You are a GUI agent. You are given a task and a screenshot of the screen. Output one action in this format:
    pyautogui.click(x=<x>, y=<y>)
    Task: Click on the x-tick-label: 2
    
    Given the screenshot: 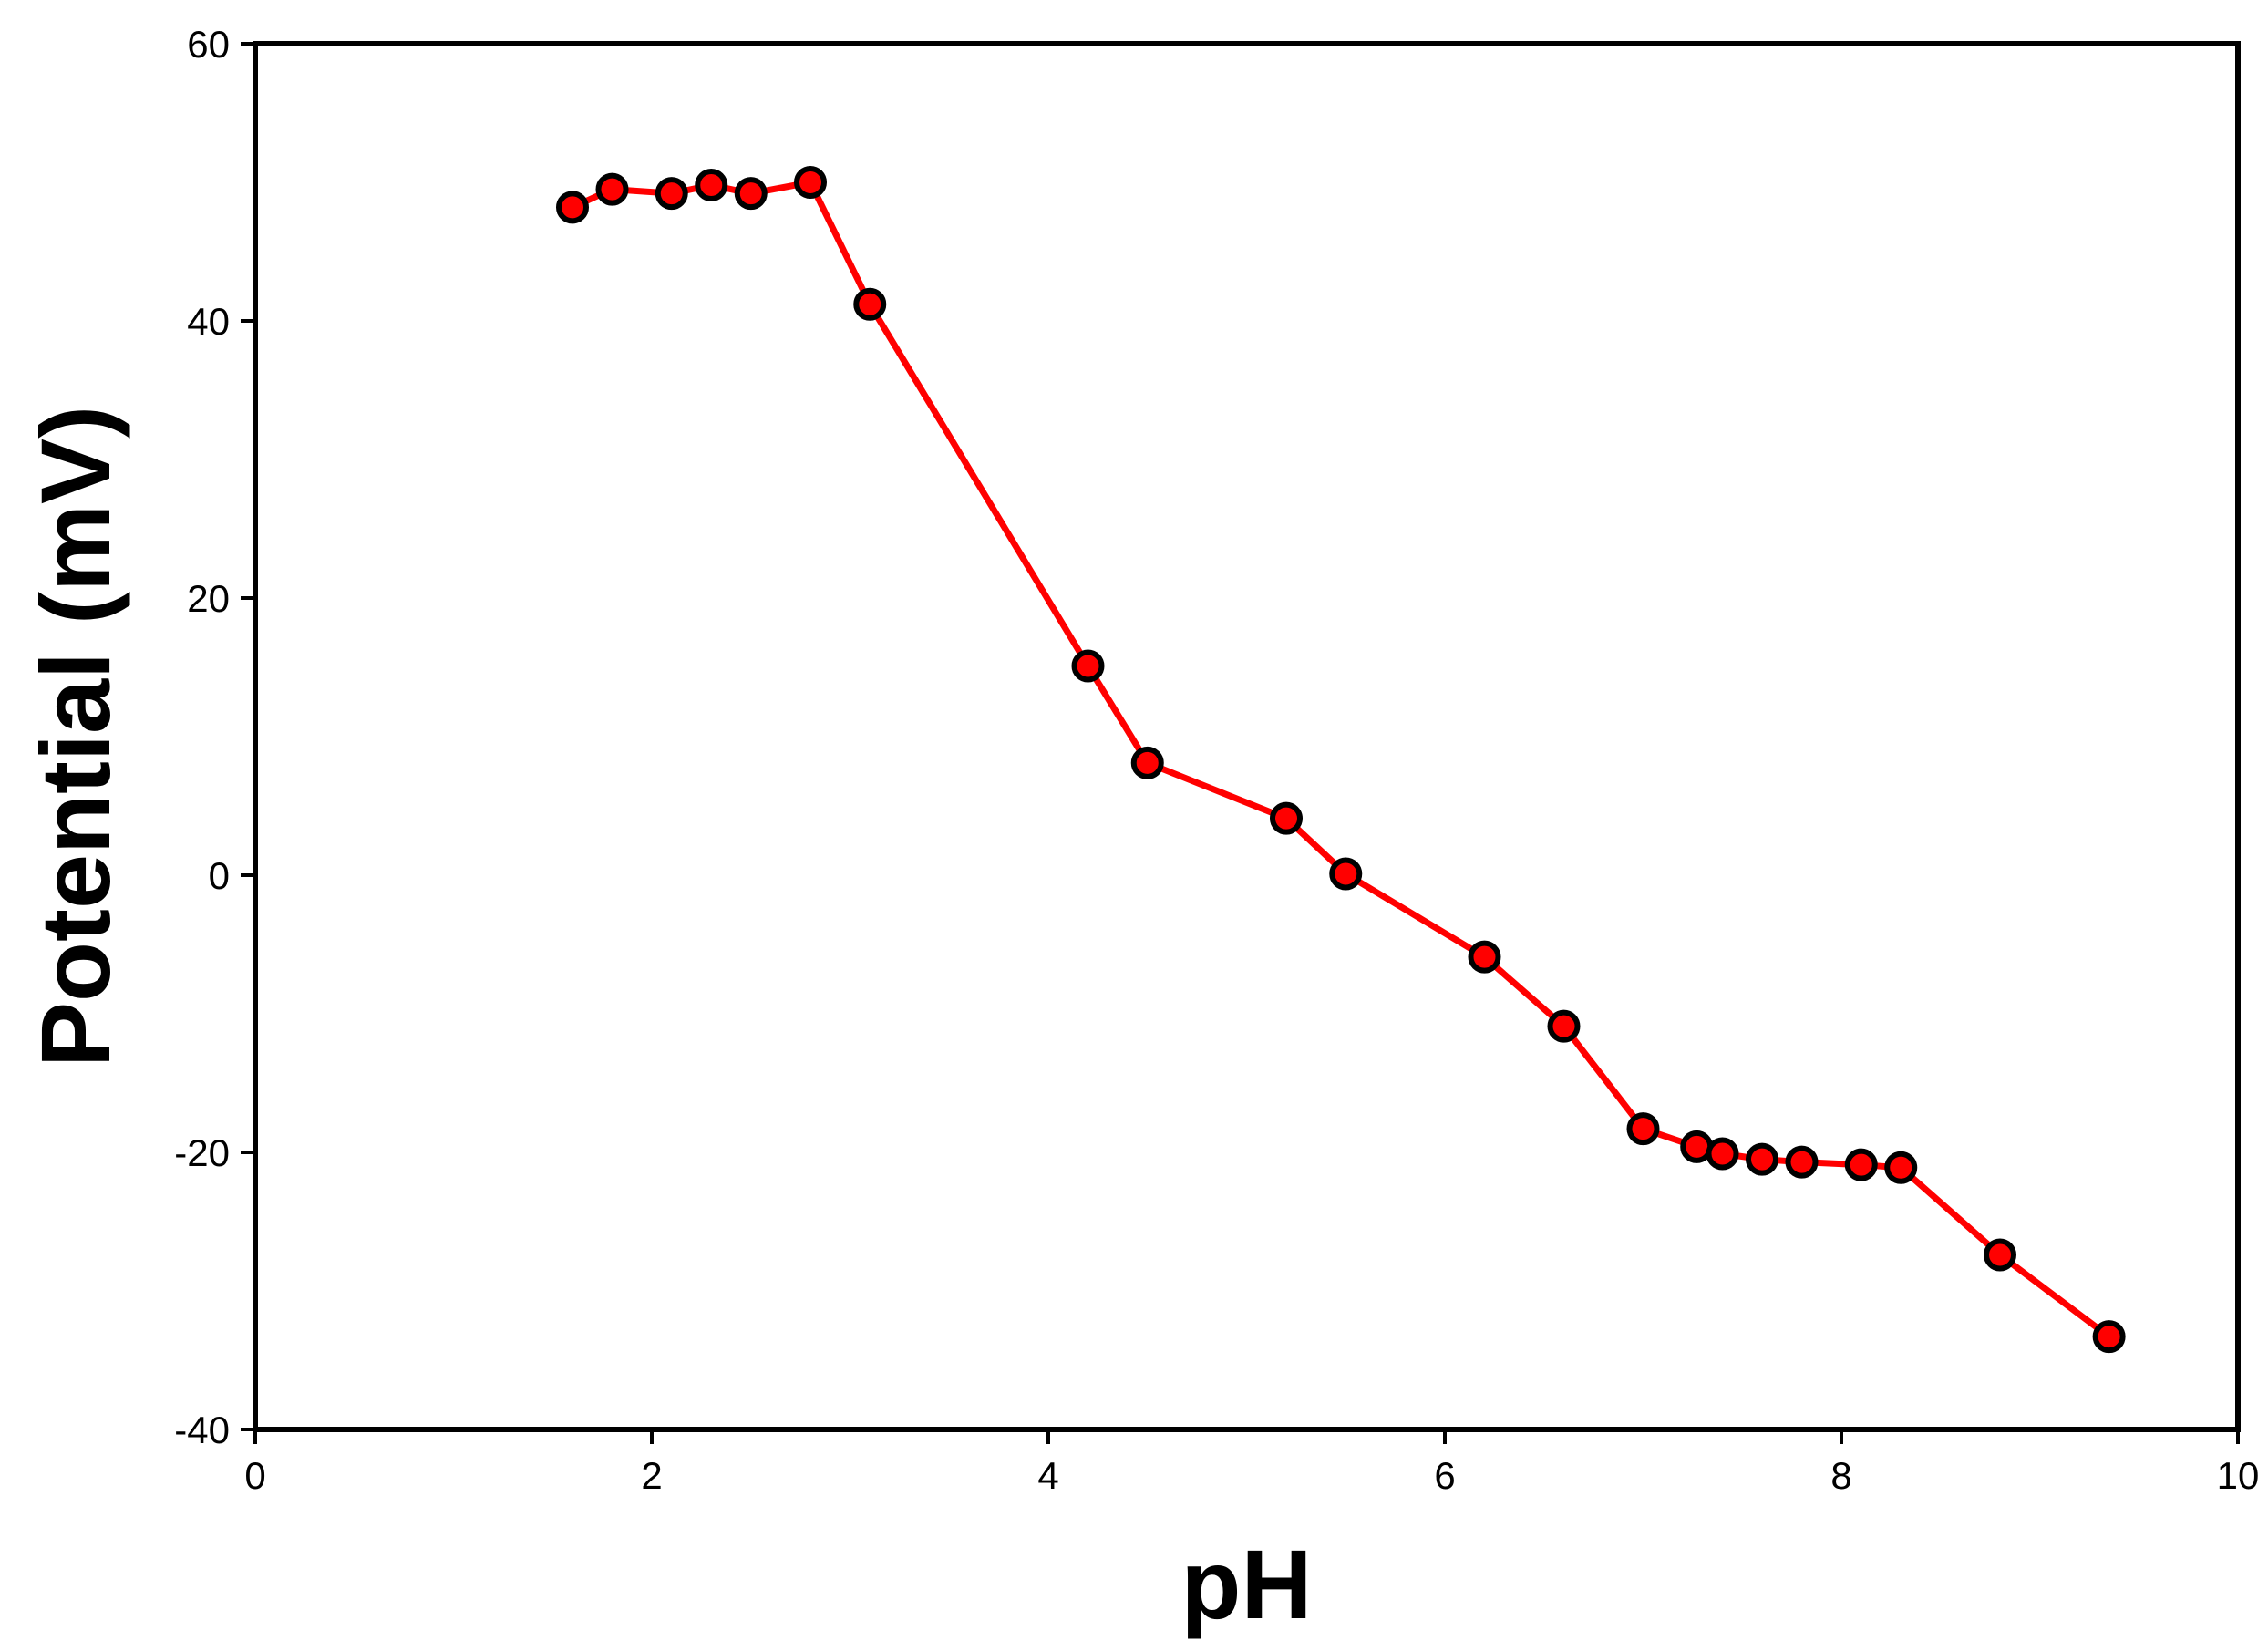 What is the action you would take?
    pyautogui.click(x=651, y=1476)
    